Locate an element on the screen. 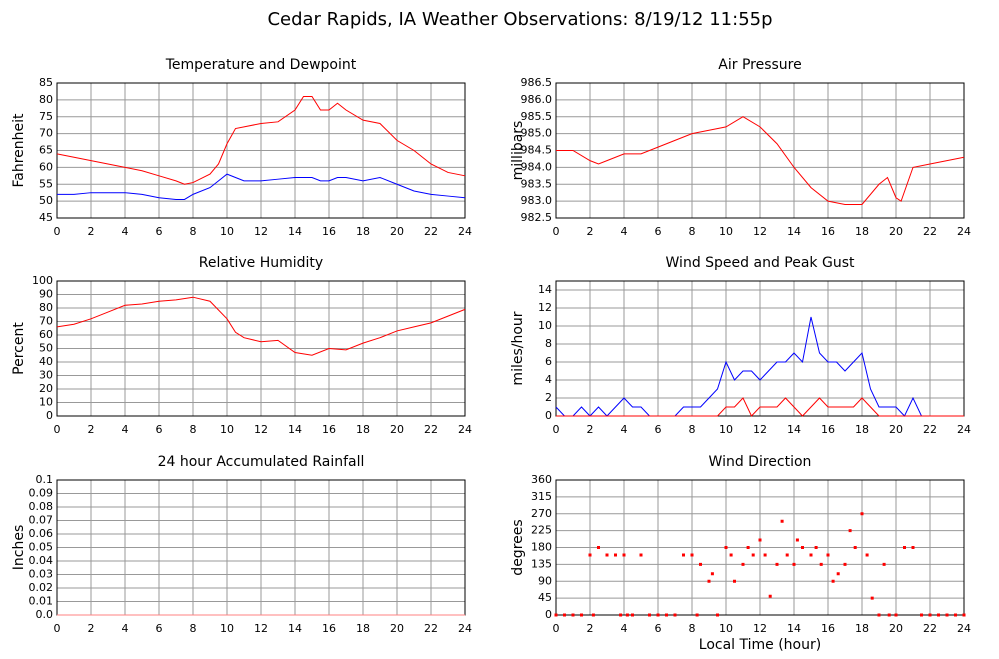  y-tick-label: 0.07 is located at coordinates (41, 520).